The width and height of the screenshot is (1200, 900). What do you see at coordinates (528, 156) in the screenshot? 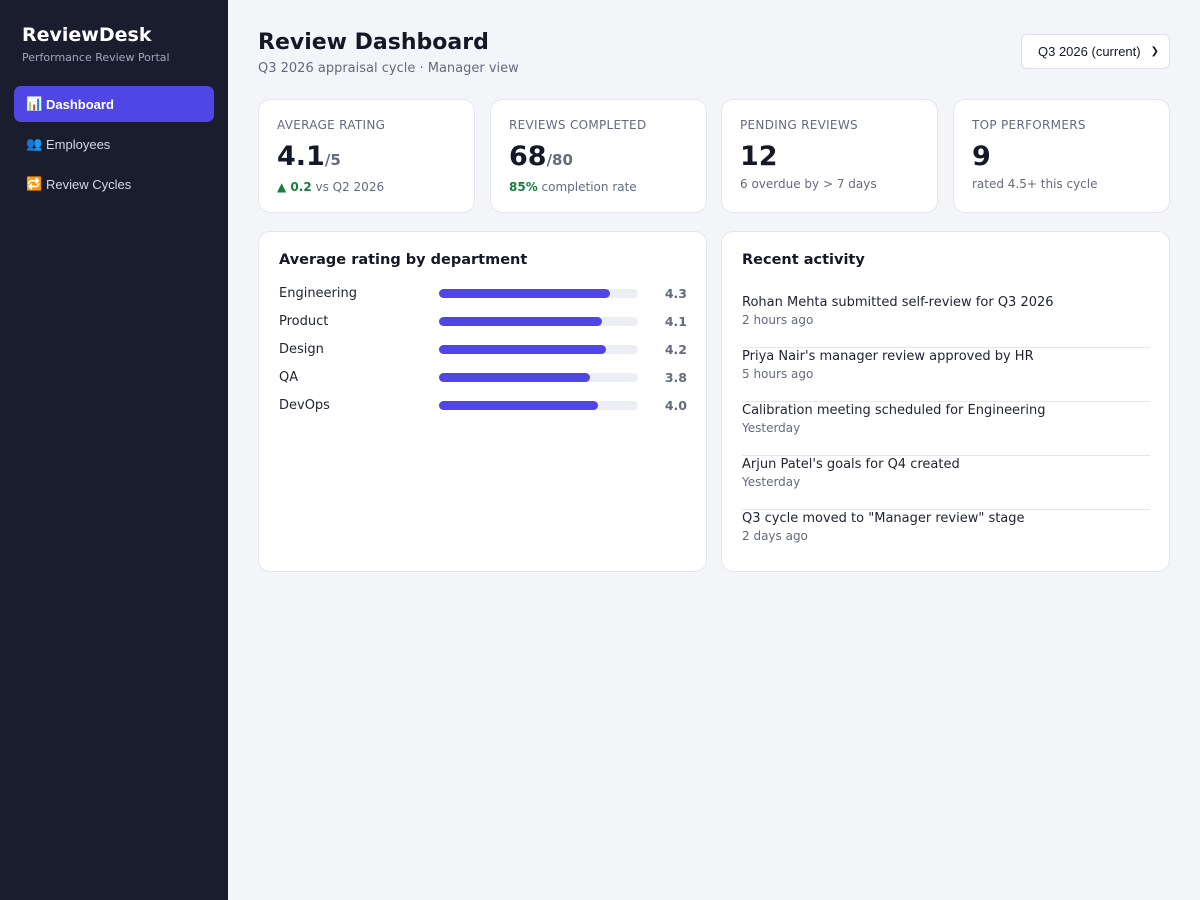
I see `stat-number: 68` at bounding box center [528, 156].